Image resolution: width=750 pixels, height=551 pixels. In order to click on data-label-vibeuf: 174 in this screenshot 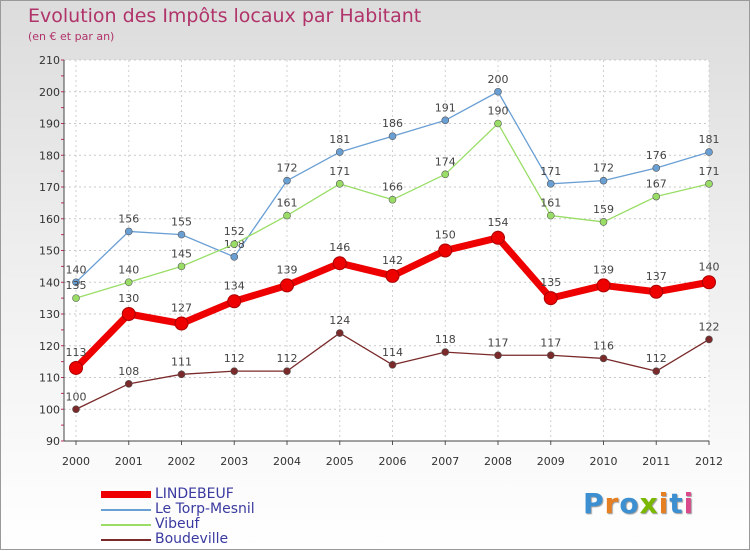, I will do `click(445, 161)`.